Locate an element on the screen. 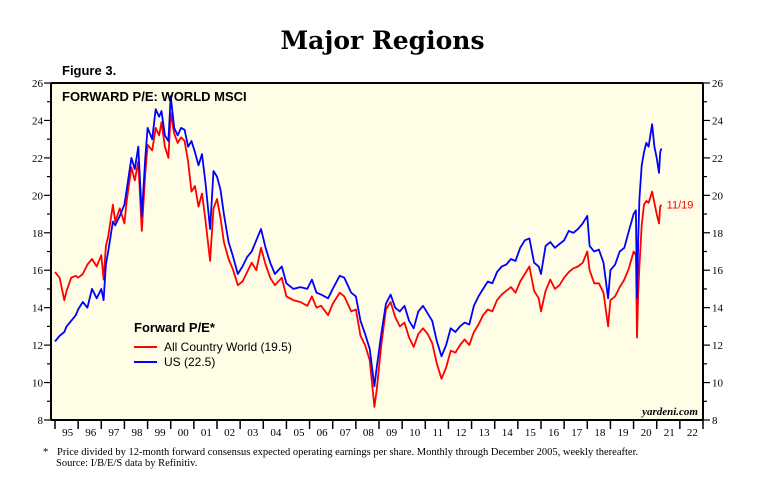 This screenshot has height=485, width=765. right-tick-label: 22 is located at coordinates (717, 159).